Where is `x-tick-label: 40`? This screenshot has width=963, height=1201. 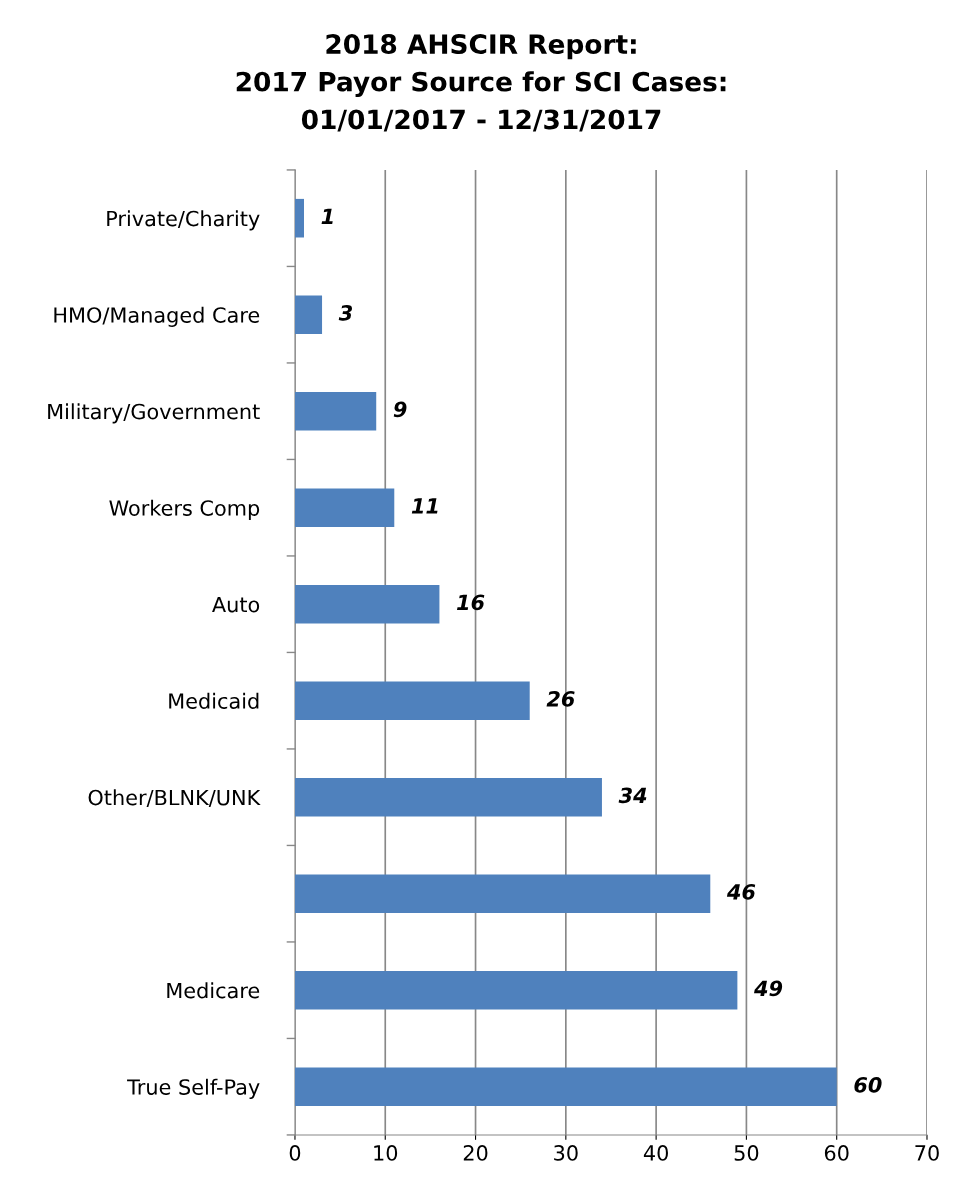 x-tick-label: 40 is located at coordinates (655, 1153).